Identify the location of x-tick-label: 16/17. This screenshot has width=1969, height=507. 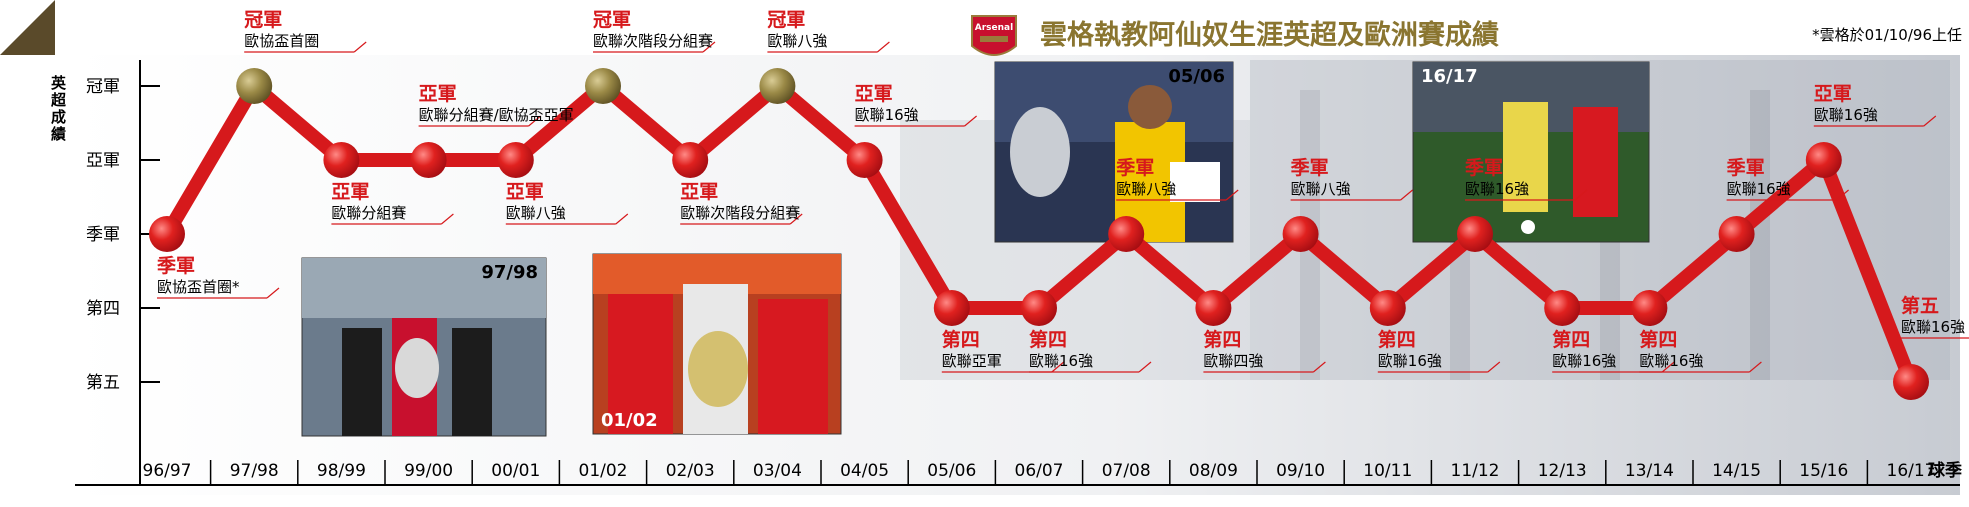
(1911, 471).